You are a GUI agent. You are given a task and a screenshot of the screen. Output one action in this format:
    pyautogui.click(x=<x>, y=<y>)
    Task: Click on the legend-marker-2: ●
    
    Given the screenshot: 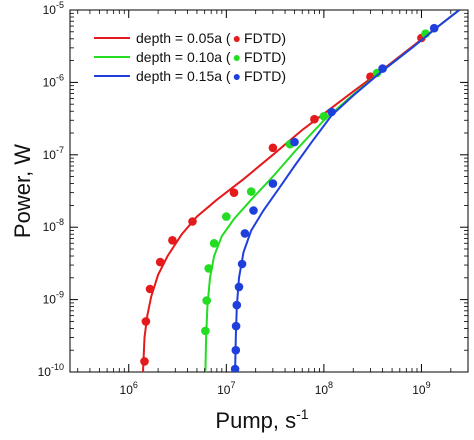 What is the action you would take?
    pyautogui.click(x=237, y=76)
    